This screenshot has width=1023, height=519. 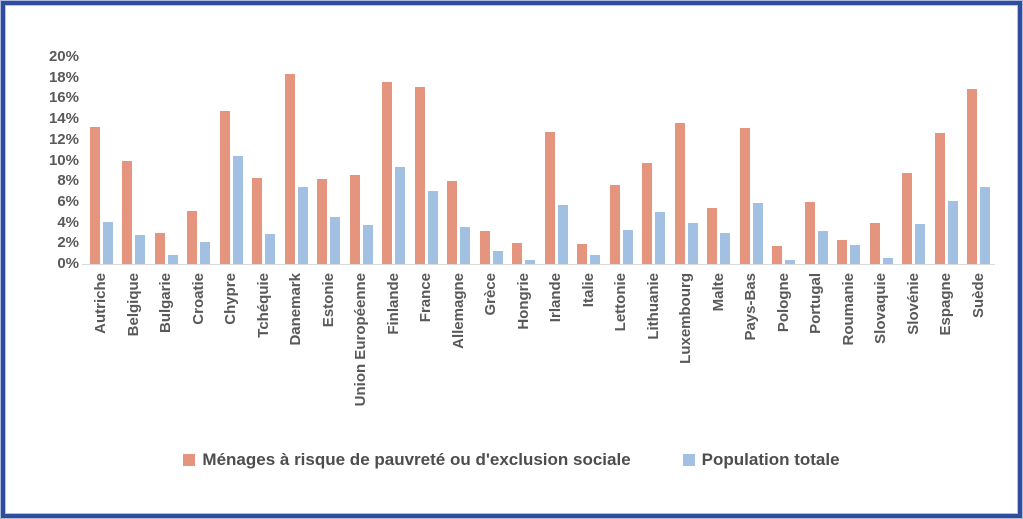 I want to click on bar-menages-chypre, so click(x=224, y=187).